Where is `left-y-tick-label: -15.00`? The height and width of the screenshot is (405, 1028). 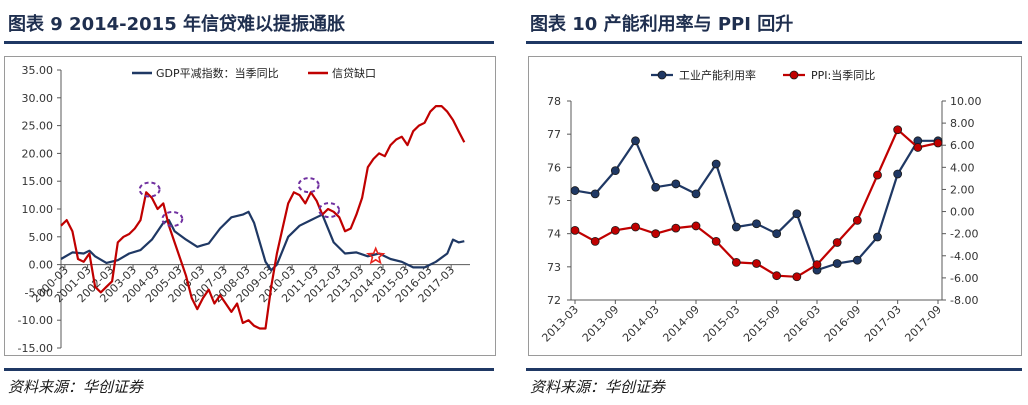
left-y-tick-label: -15.00 is located at coordinates (35, 348).